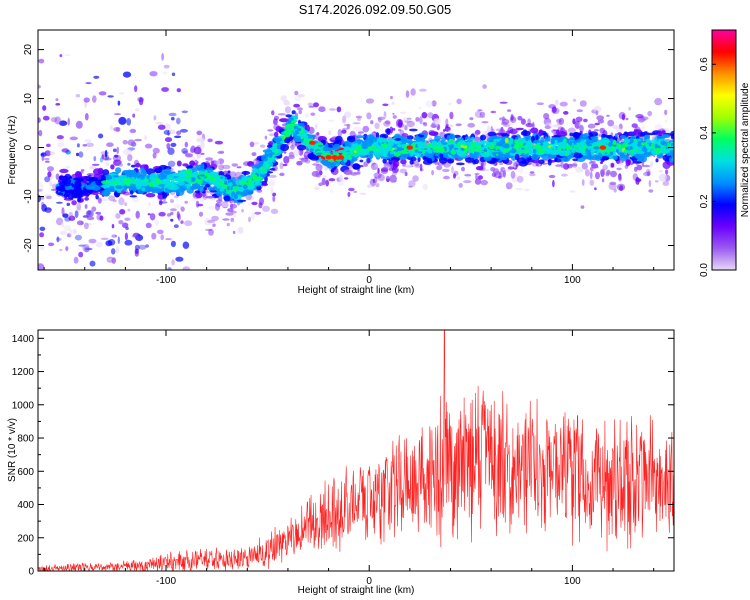  I want to click on snr-xtick-label: -100, so click(166, 581).